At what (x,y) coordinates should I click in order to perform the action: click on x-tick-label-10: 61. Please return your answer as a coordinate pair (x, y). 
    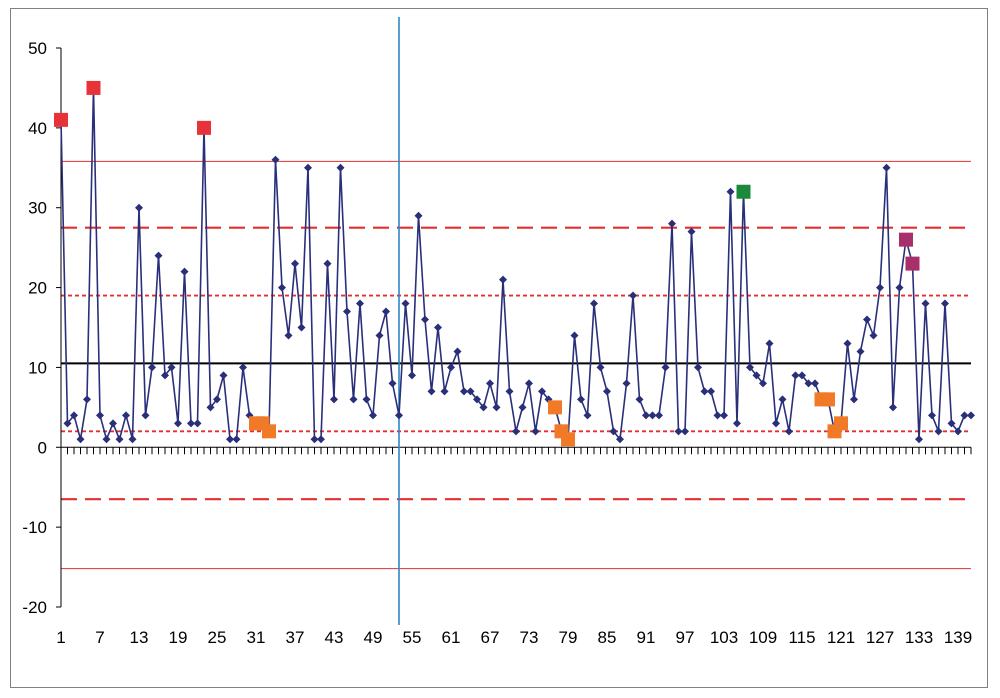
    Looking at the image, I should click on (451, 637).